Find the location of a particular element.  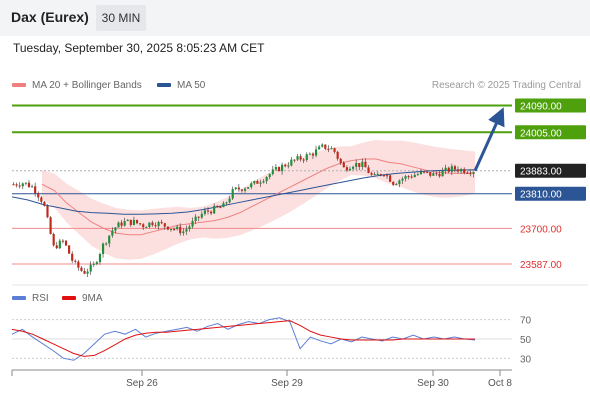

legend-rsi: RSI is located at coordinates (30, 298).